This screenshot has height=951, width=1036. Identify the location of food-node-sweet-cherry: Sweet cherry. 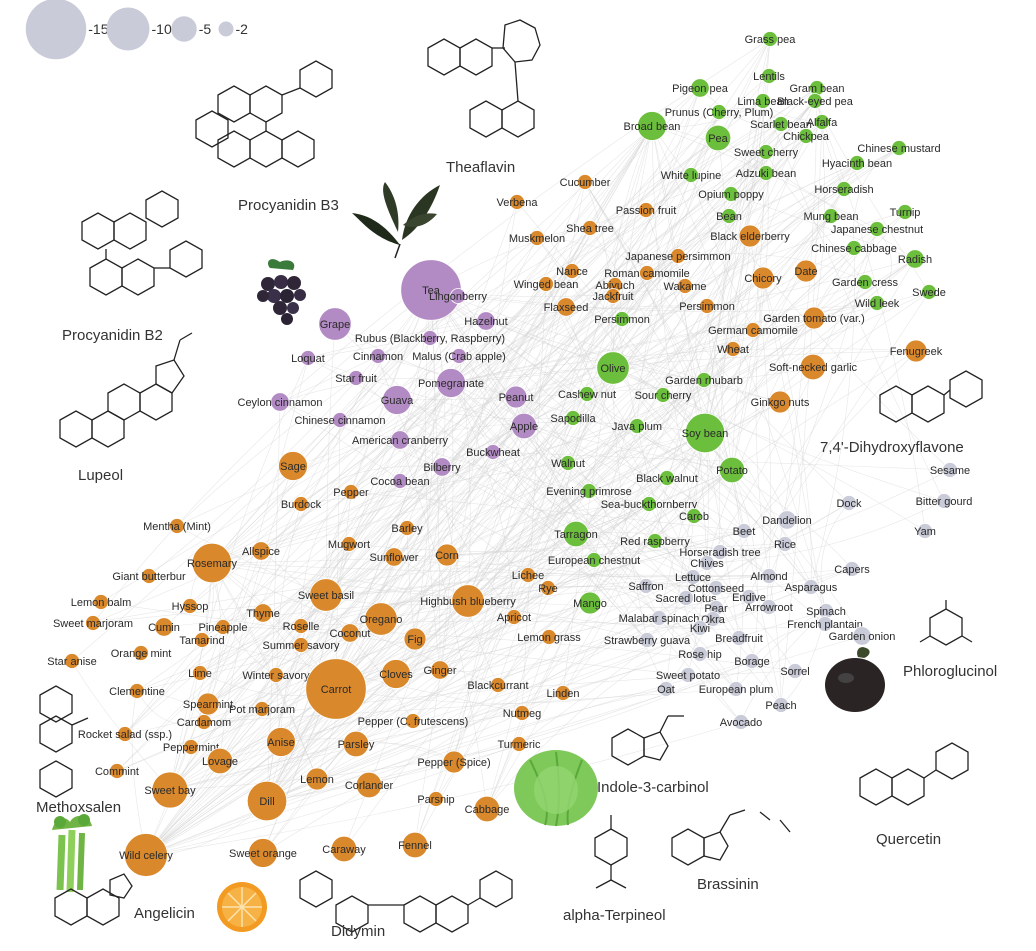
(766, 152).